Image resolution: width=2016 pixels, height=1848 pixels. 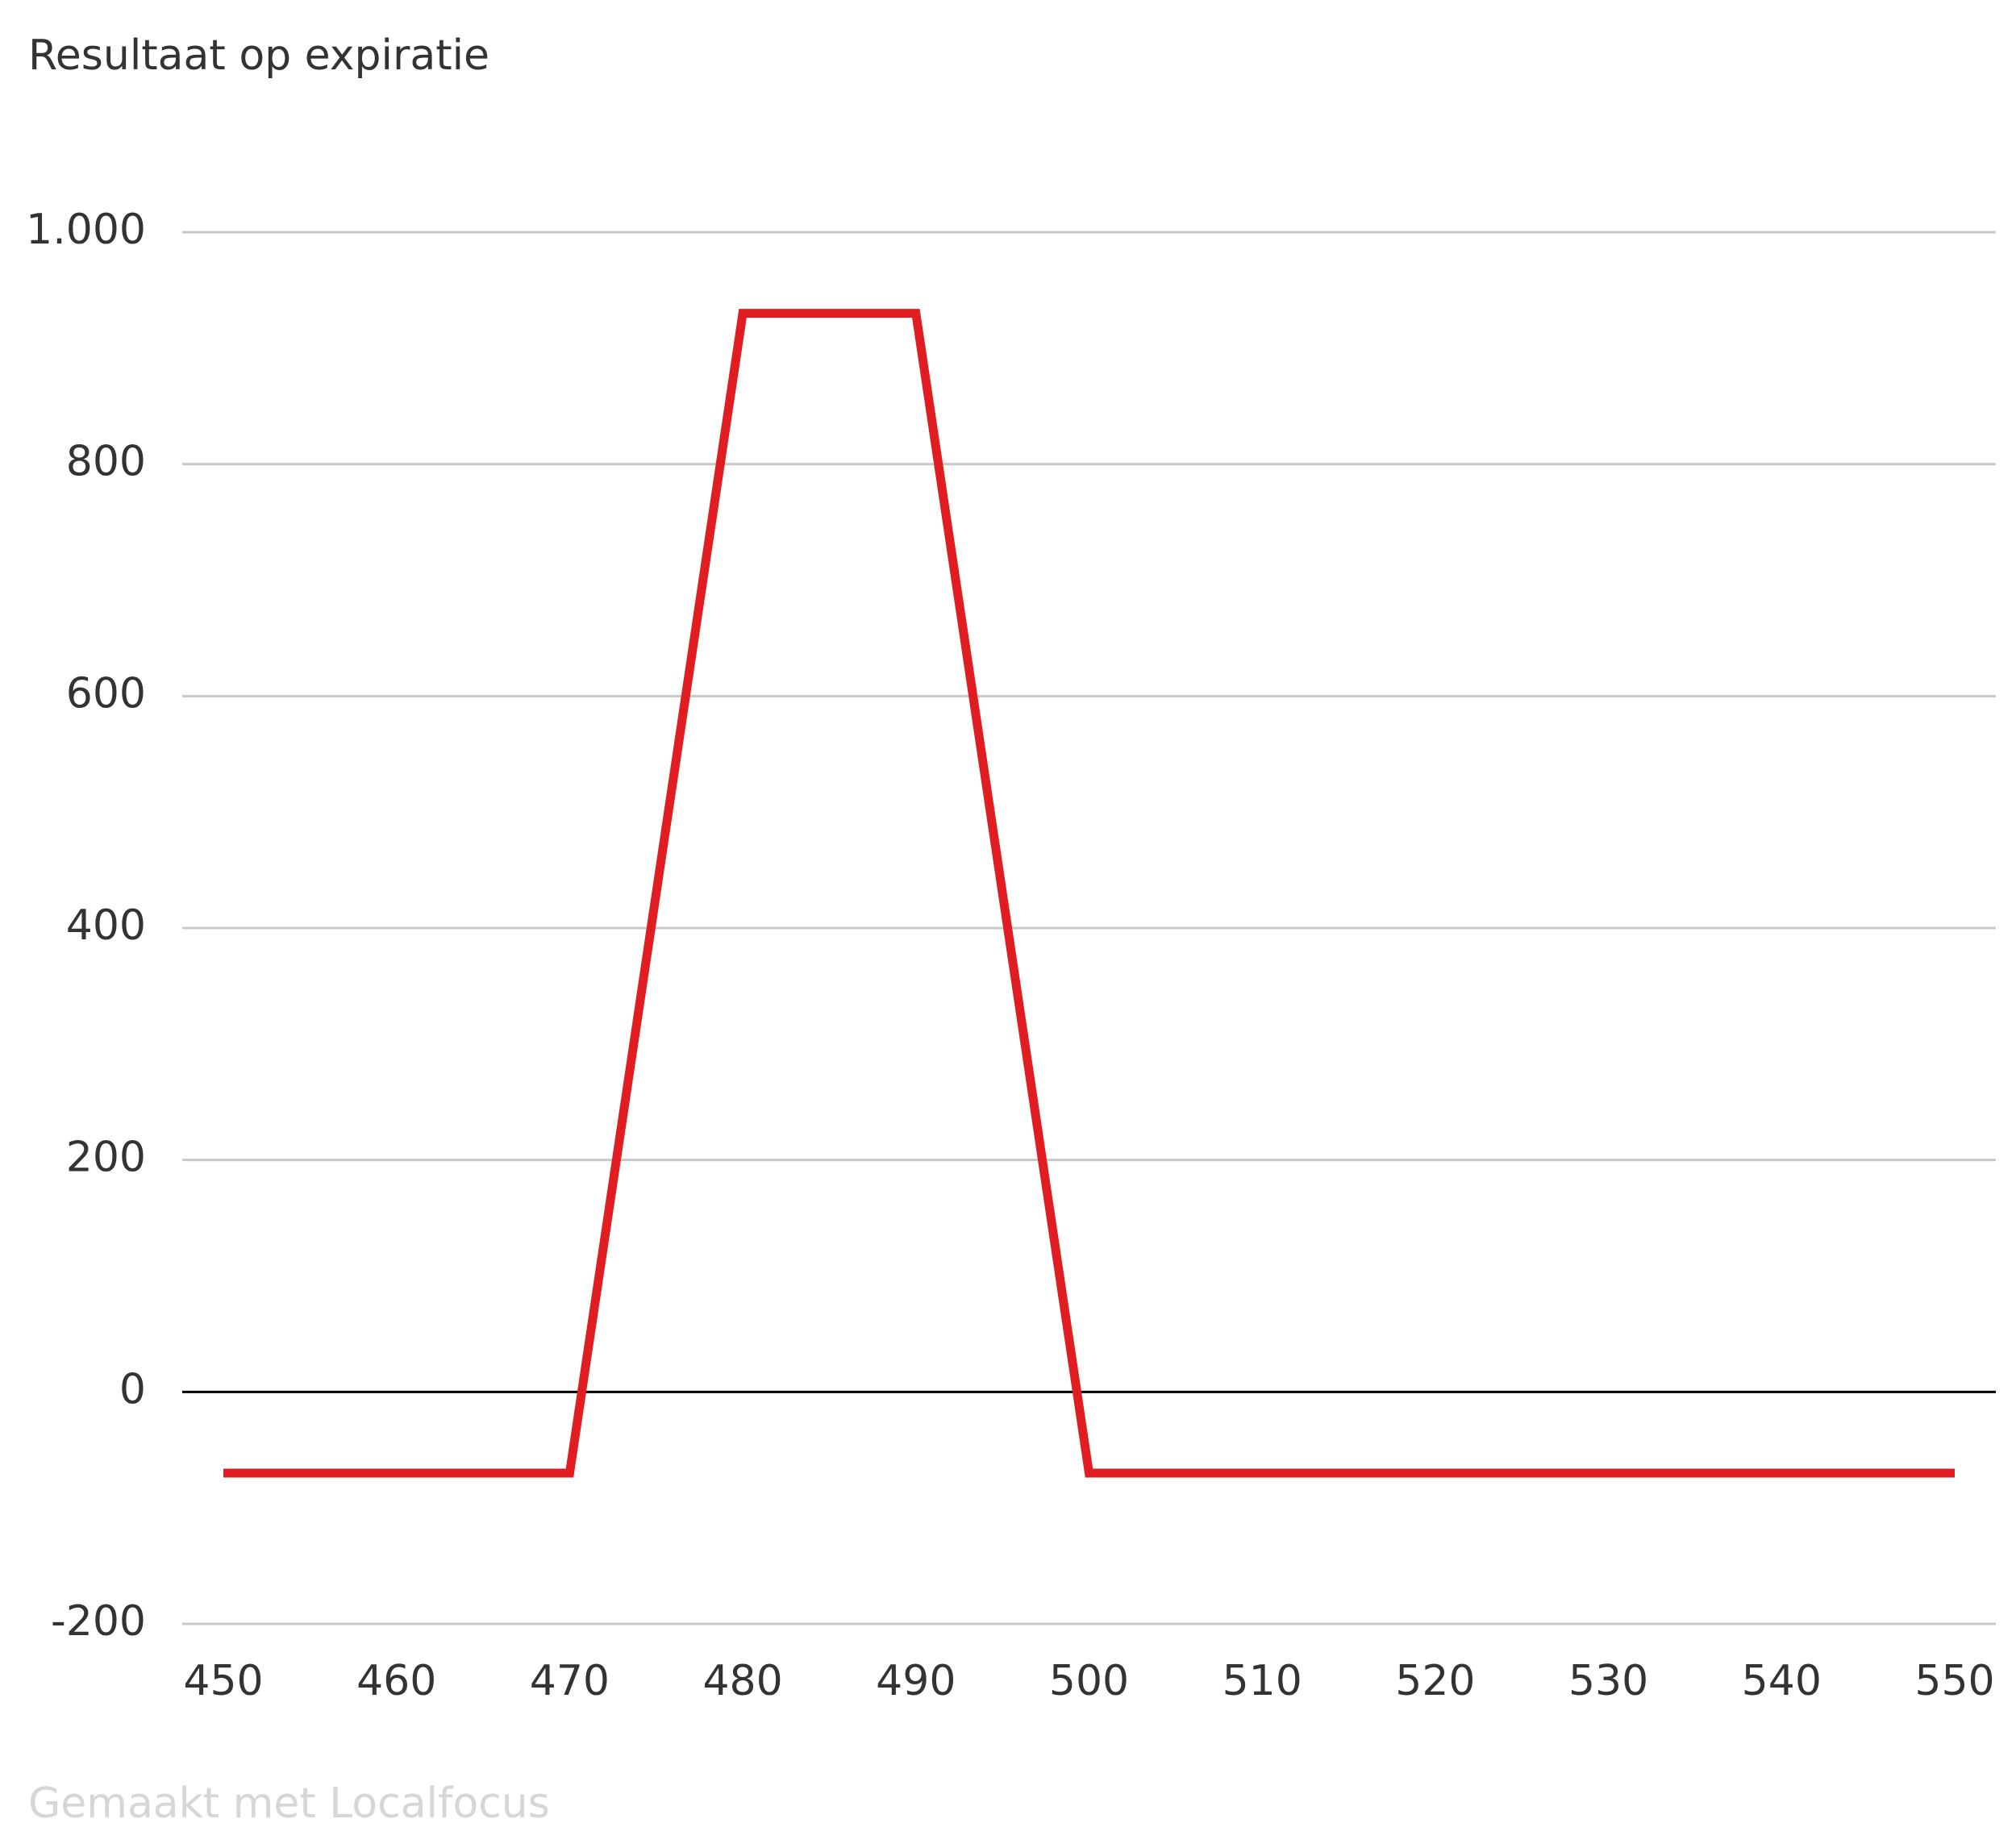 I want to click on x-tick-label: 540, so click(x=1782, y=1681).